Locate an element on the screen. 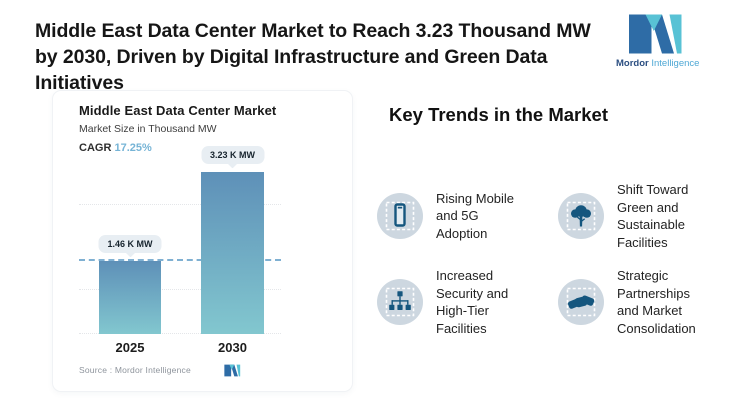 This screenshot has height=406, width=750. bar-2030: 3.23 K MW 2030 is located at coordinates (232, 250).